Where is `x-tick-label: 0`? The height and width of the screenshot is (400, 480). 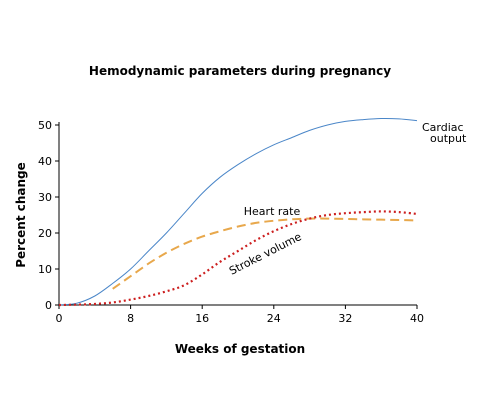 x-tick-label: 0 is located at coordinates (59, 318).